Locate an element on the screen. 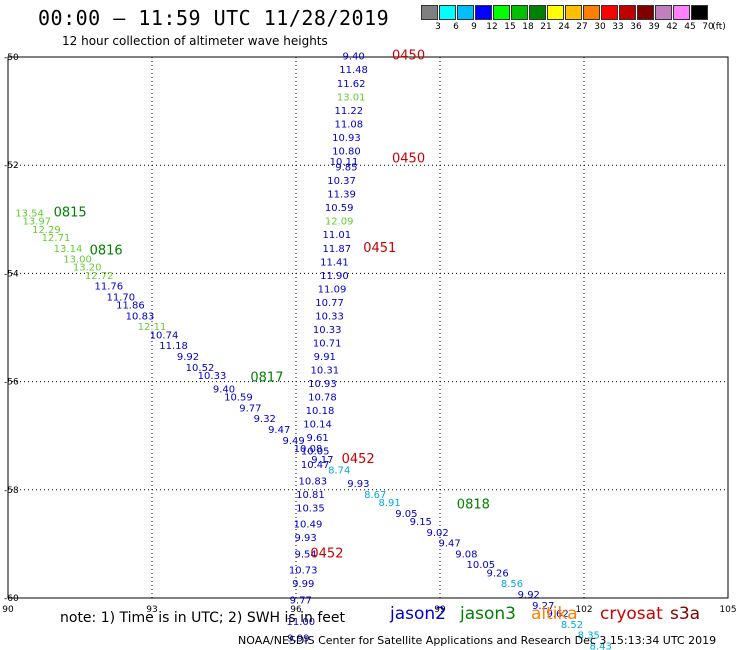 The width and height of the screenshot is (740, 650). color-scale-tick: 27 is located at coordinates (582, 27).